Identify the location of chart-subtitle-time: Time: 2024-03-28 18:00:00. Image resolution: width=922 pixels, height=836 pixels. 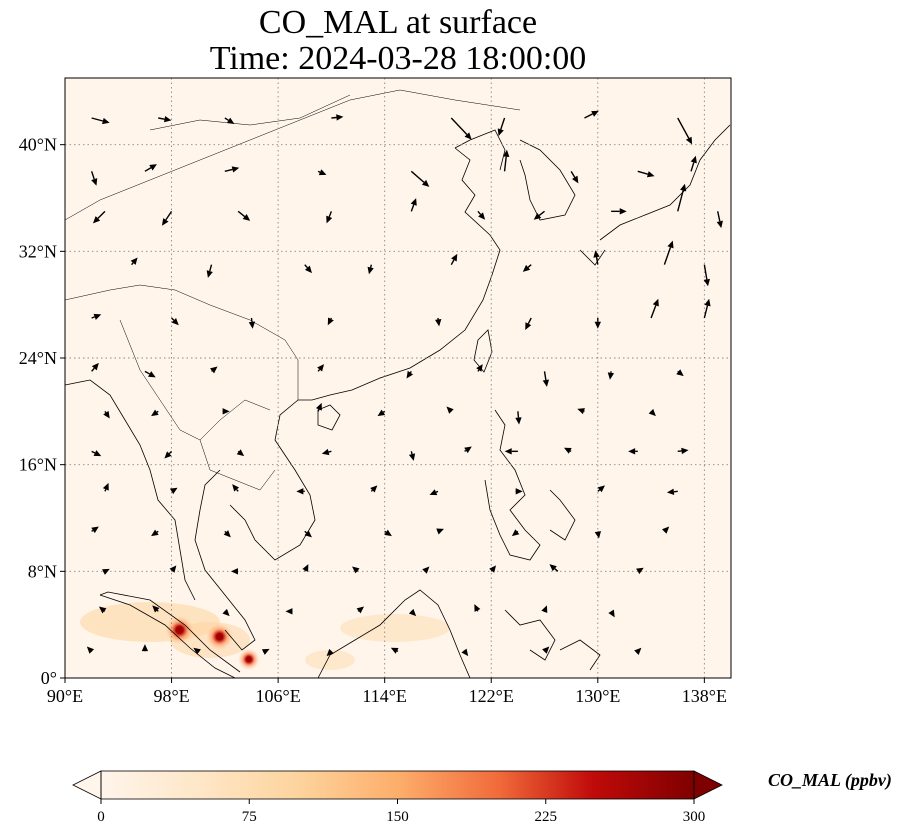
(398, 58).